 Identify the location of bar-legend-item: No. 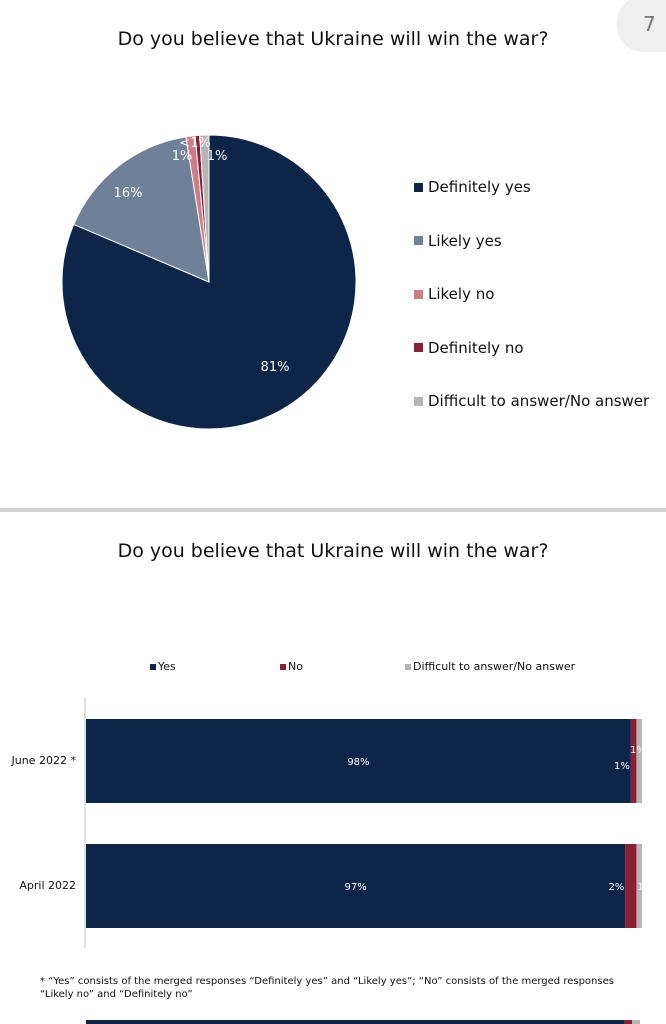
(291, 666).